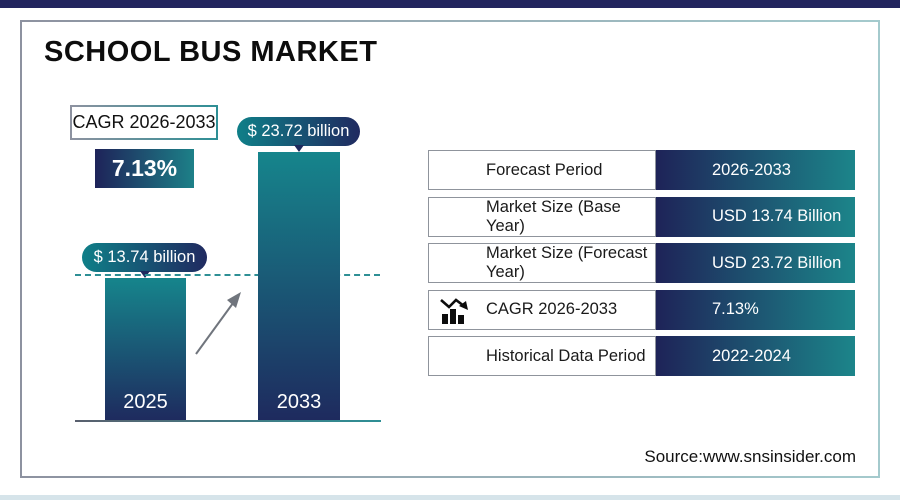 The height and width of the screenshot is (500, 900). Describe the element at coordinates (227, 275) in the screenshot. I see `dashed-reference-line` at that location.